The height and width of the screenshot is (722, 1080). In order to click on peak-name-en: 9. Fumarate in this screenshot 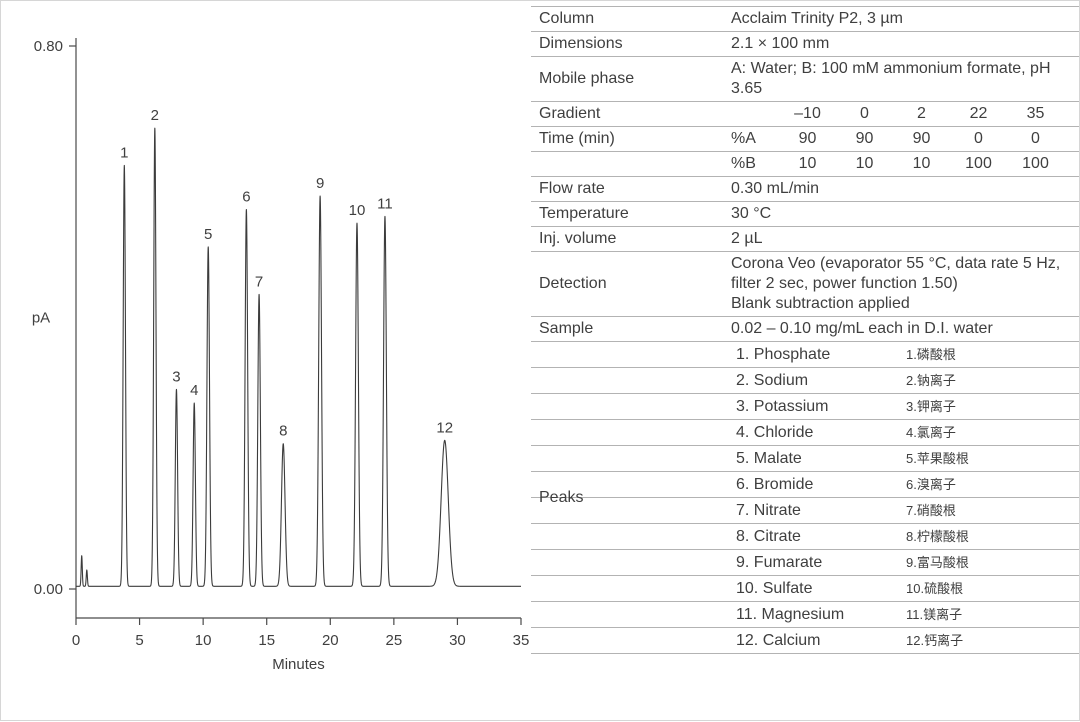, I will do `click(779, 562)`.